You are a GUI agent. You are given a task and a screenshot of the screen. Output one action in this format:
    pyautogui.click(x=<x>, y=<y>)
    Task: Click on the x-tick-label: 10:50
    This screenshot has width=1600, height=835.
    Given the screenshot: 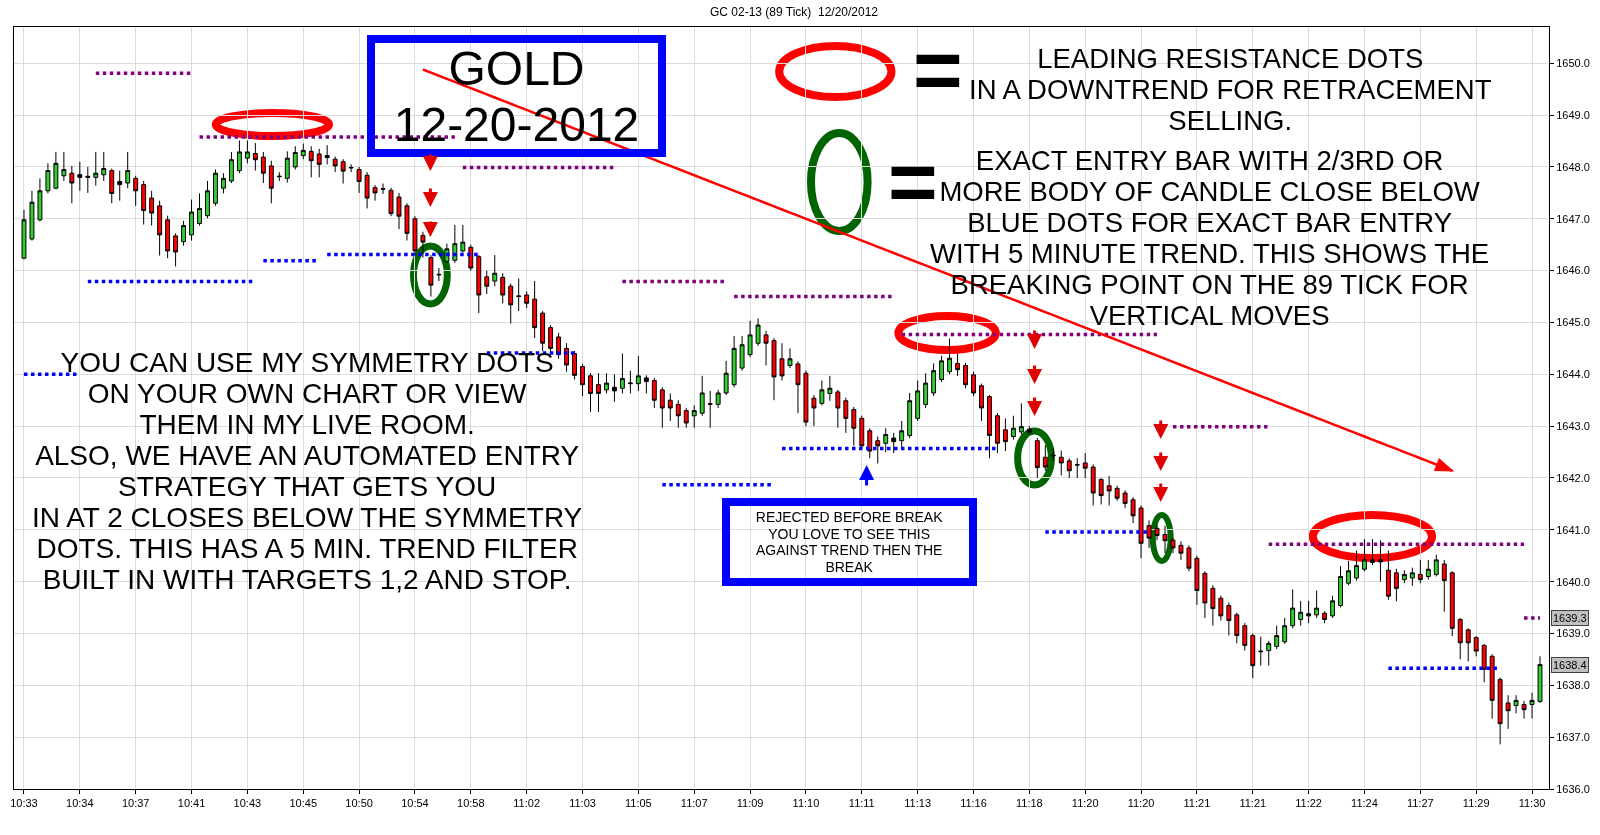 What is the action you would take?
    pyautogui.click(x=359, y=803)
    